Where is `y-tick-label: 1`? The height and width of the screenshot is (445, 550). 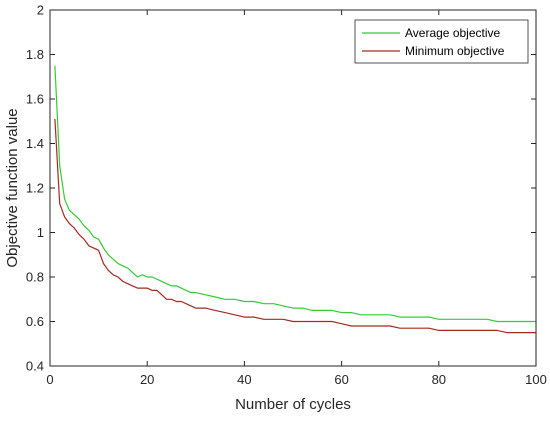
y-tick-label: 1 is located at coordinates (40, 232).